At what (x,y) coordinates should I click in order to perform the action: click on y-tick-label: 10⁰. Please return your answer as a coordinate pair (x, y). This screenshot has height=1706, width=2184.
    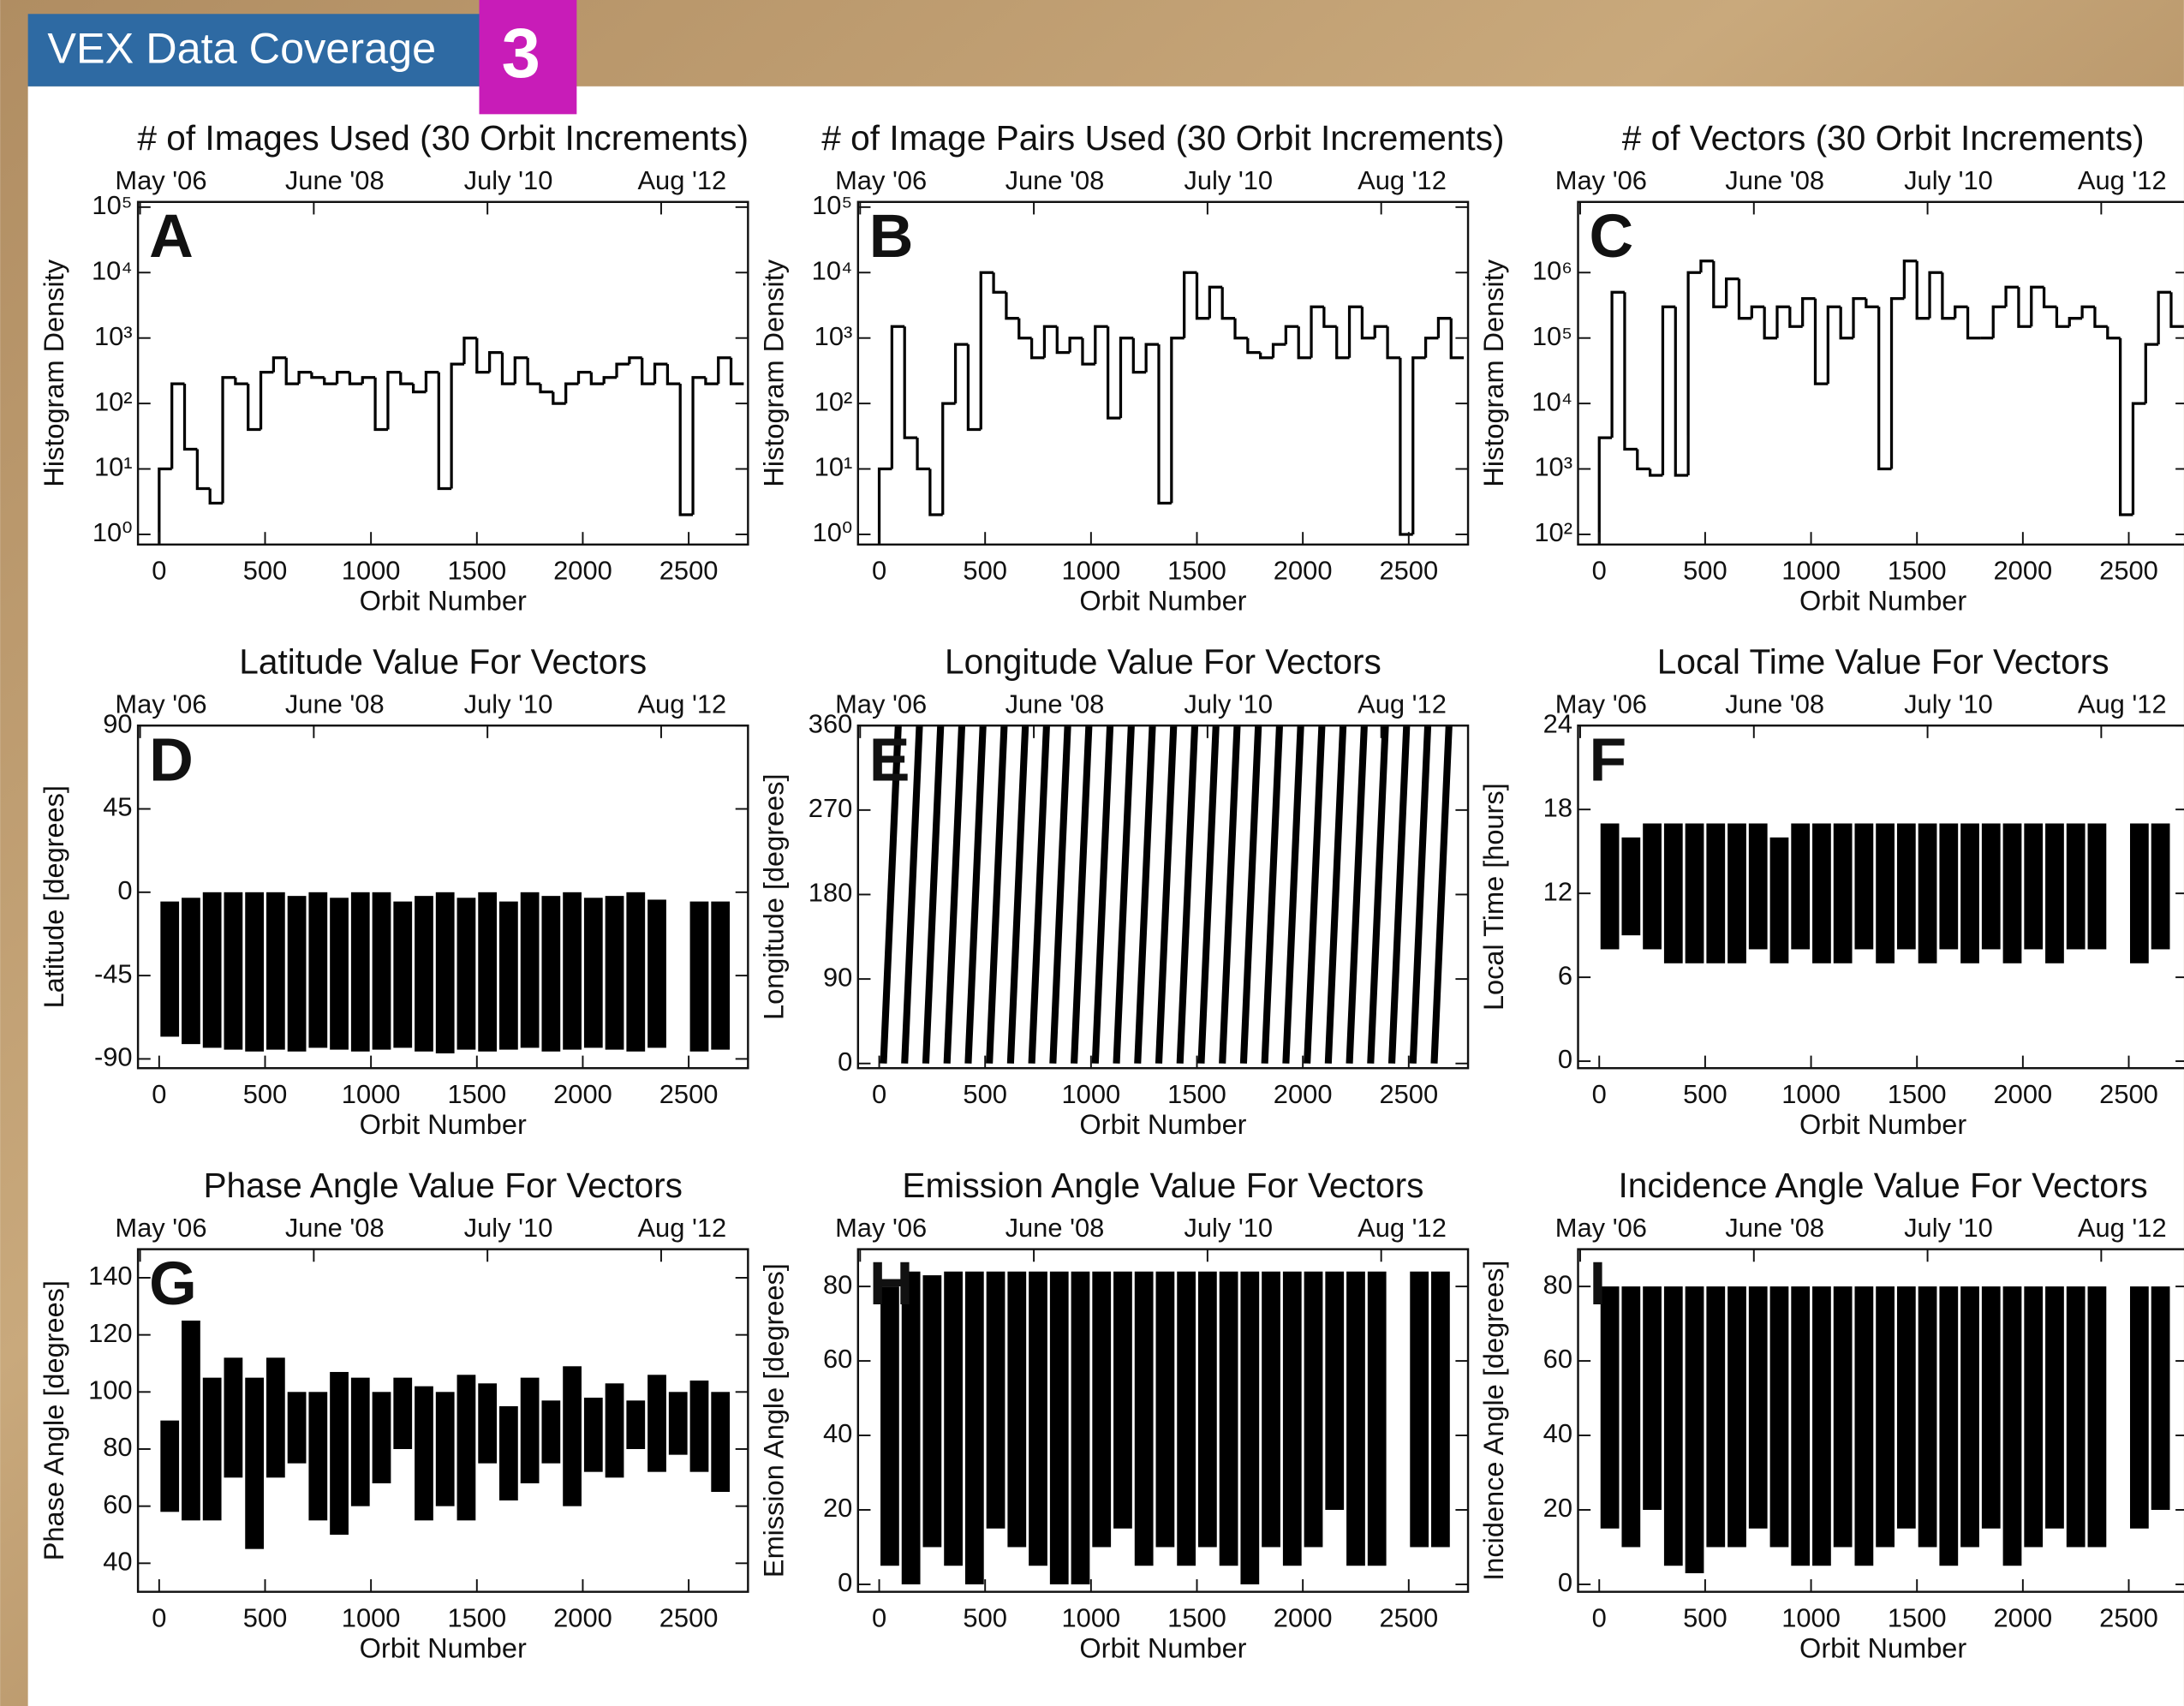
    Looking at the image, I should click on (112, 532).